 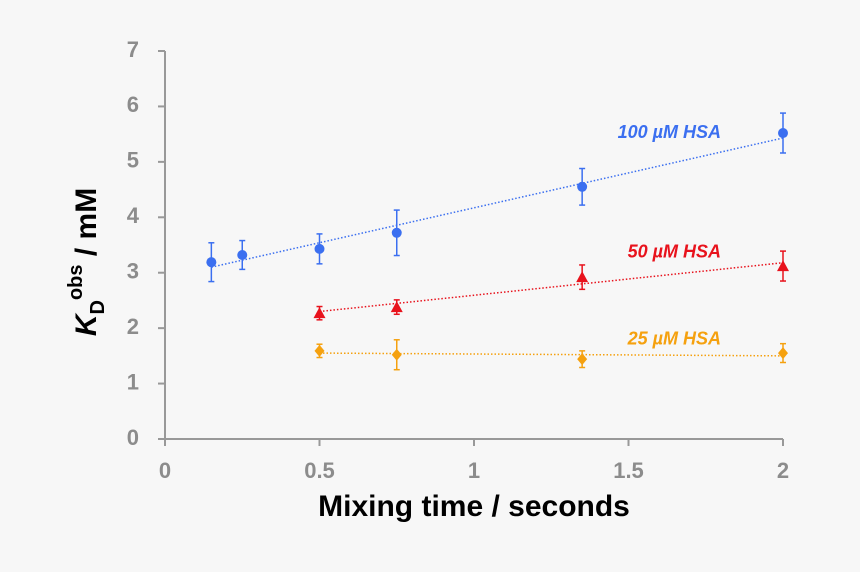 What do you see at coordinates (86, 324) in the screenshot?
I see `y-title-base: K` at bounding box center [86, 324].